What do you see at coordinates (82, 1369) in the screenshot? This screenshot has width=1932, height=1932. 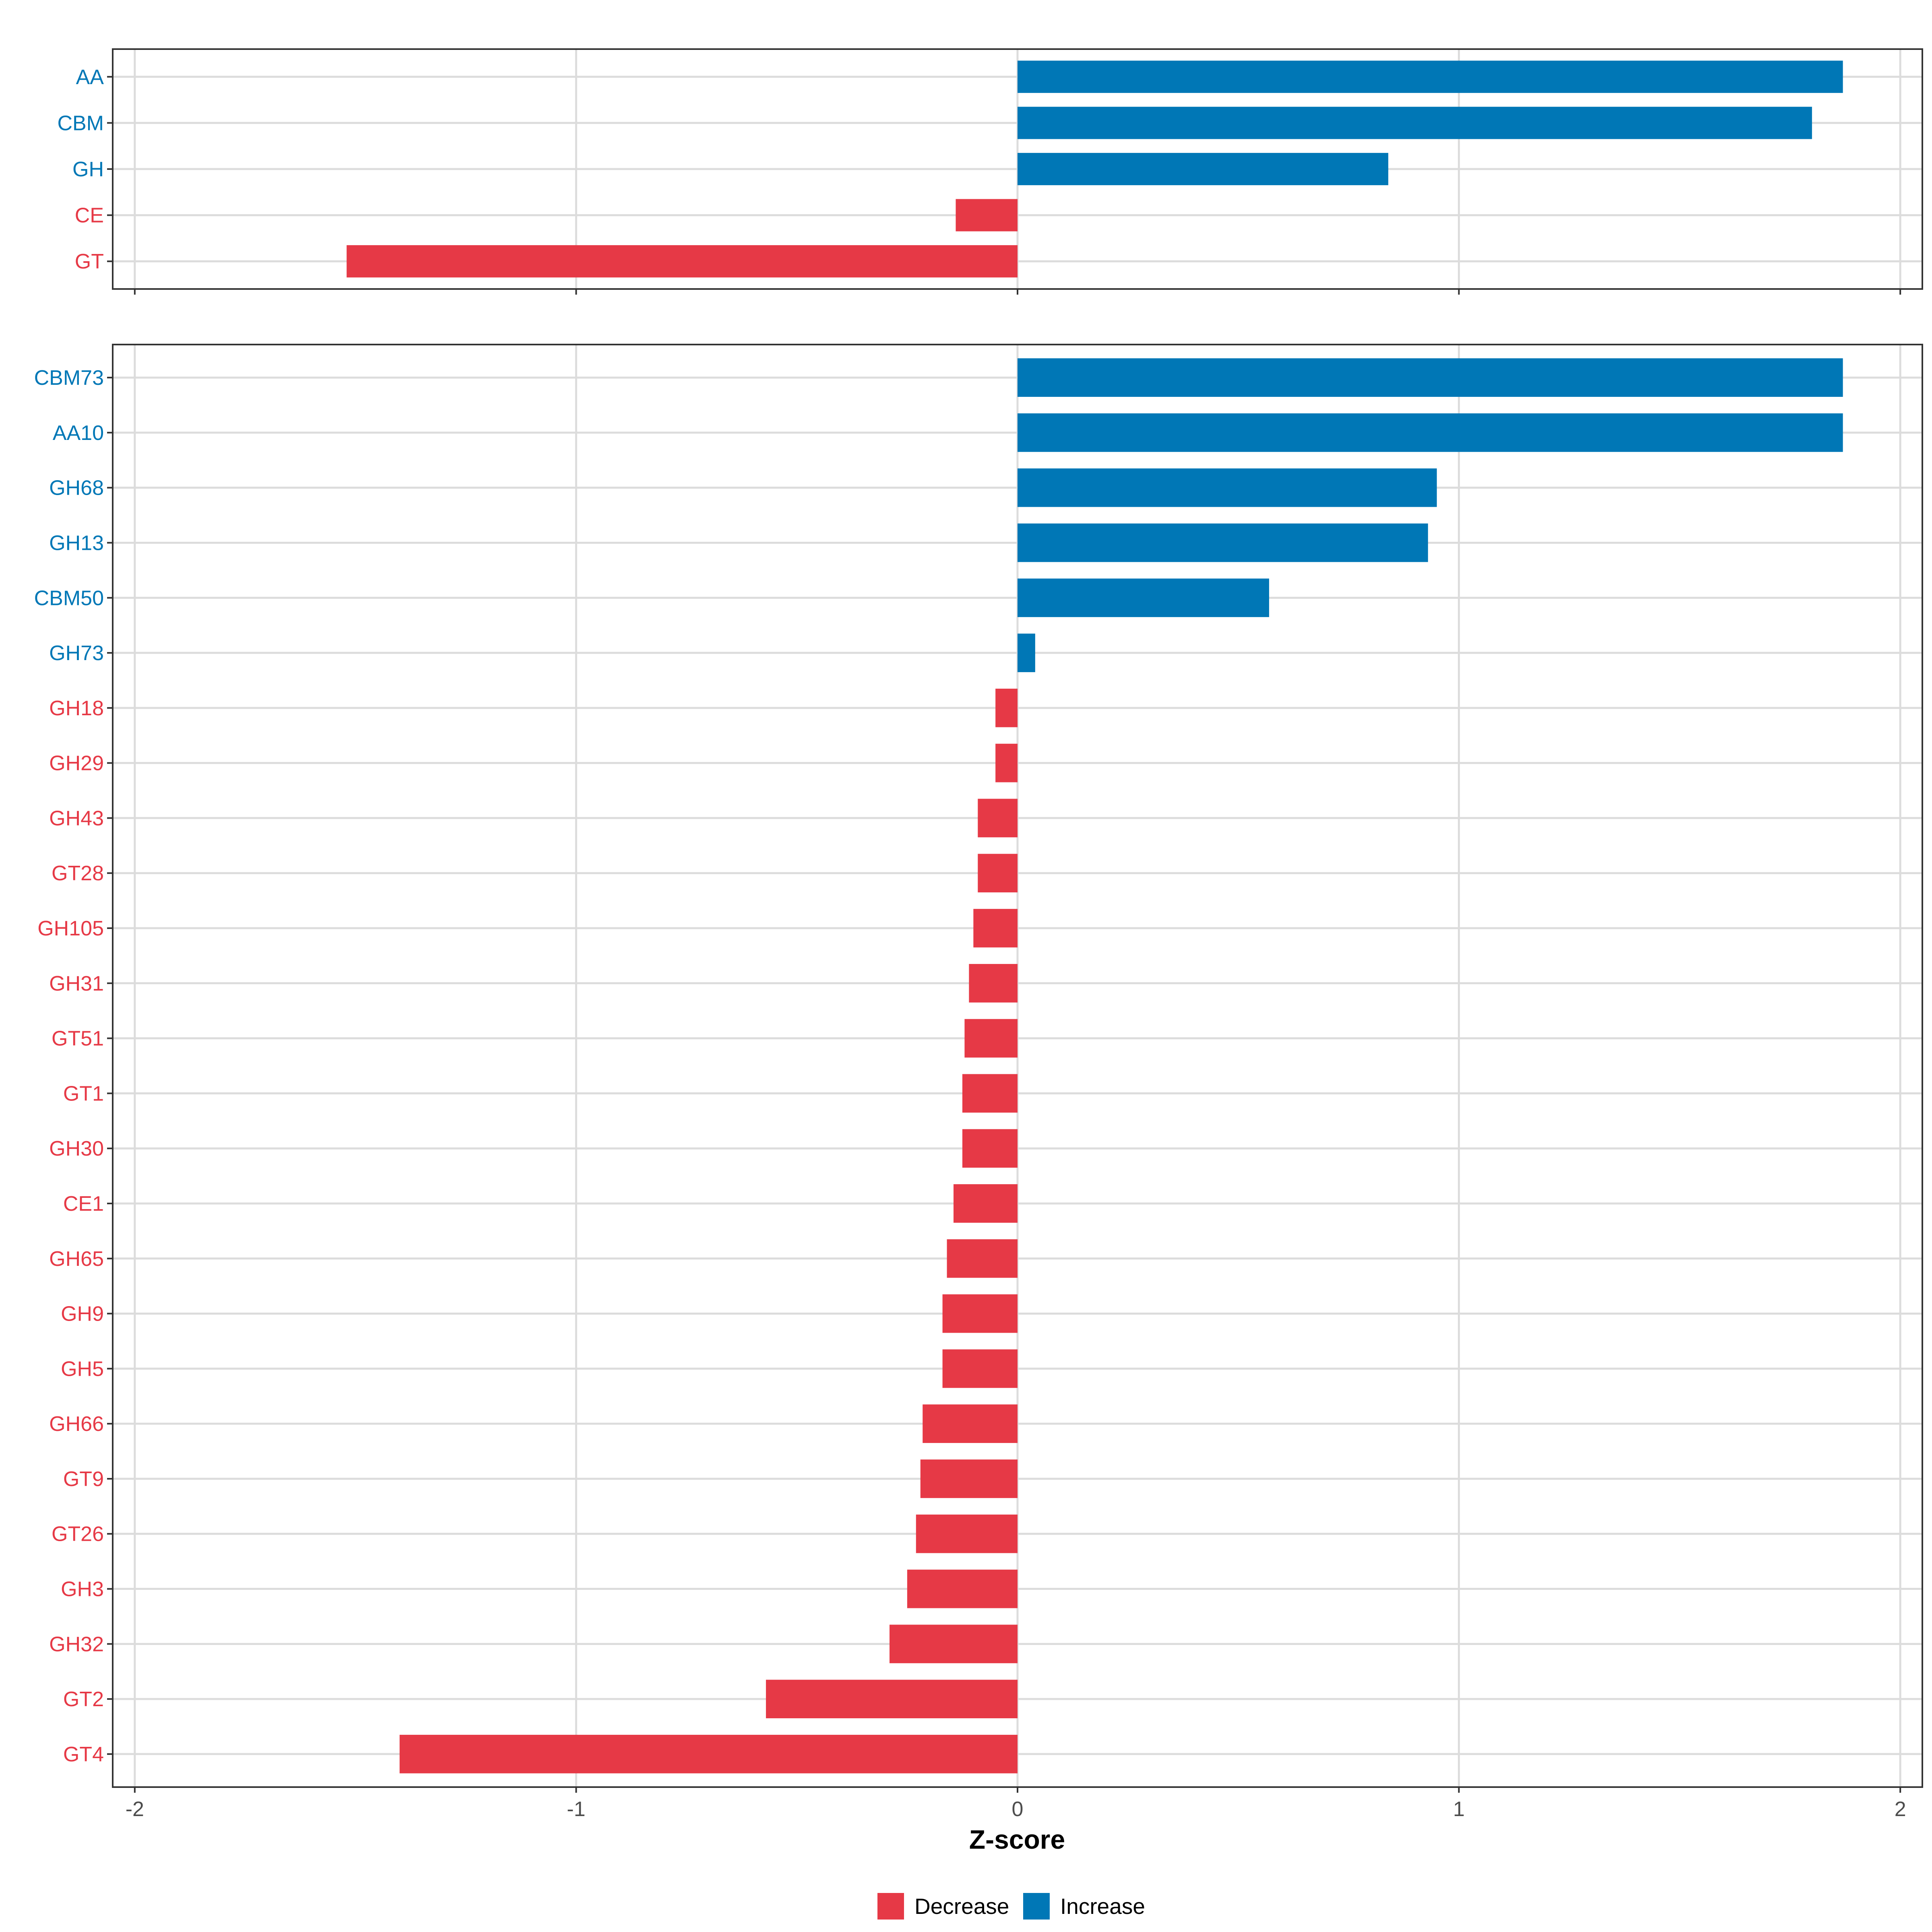 I see `category-label-GH5: GH5` at bounding box center [82, 1369].